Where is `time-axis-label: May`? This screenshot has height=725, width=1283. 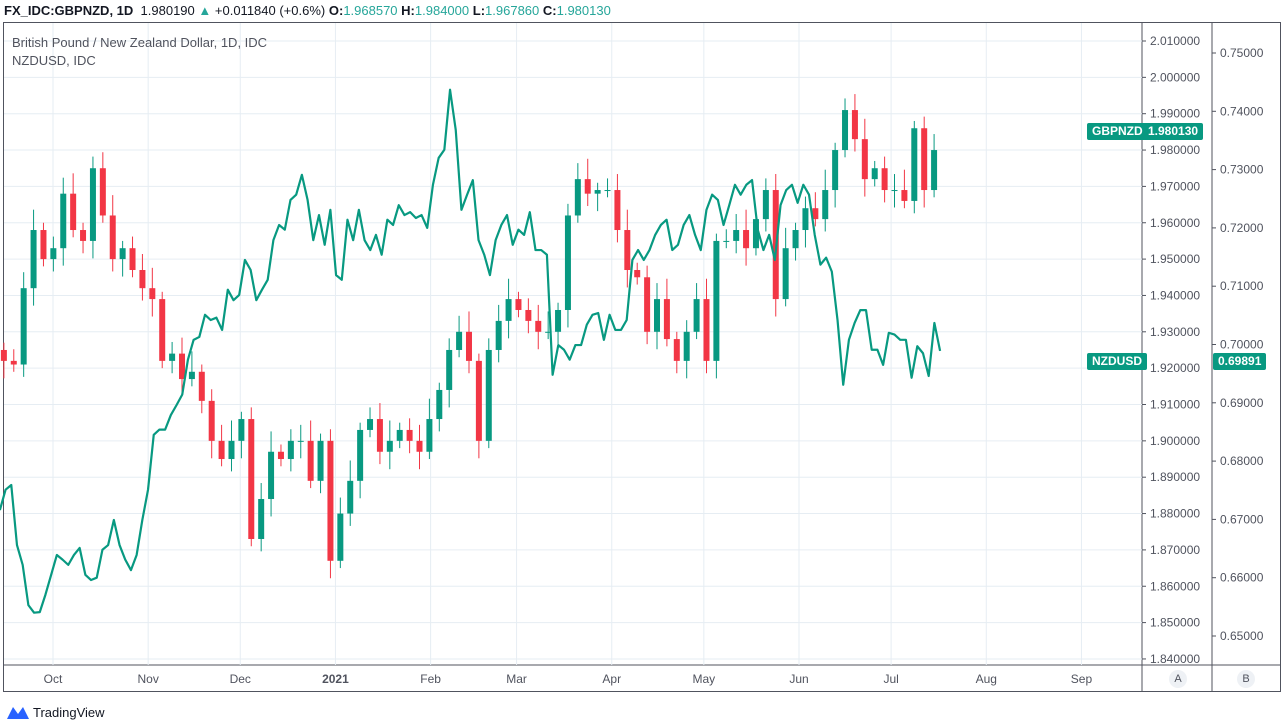
time-axis-label: May is located at coordinates (704, 679).